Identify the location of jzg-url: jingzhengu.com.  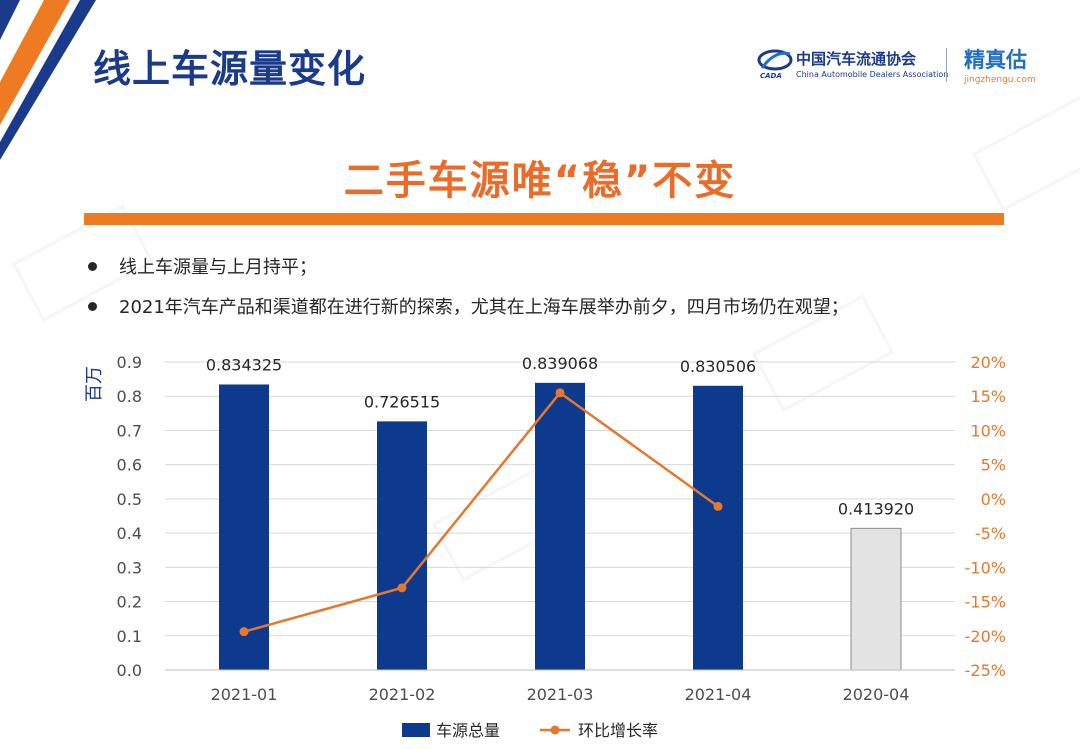
(1000, 80).